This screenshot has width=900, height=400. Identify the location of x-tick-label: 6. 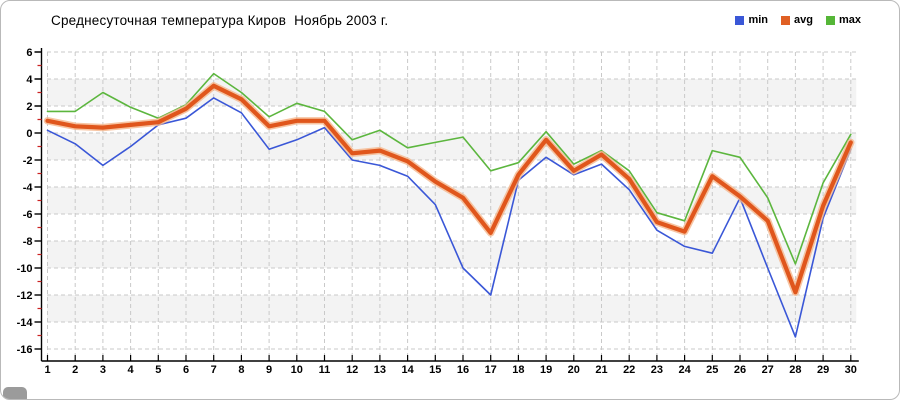
(186, 370).